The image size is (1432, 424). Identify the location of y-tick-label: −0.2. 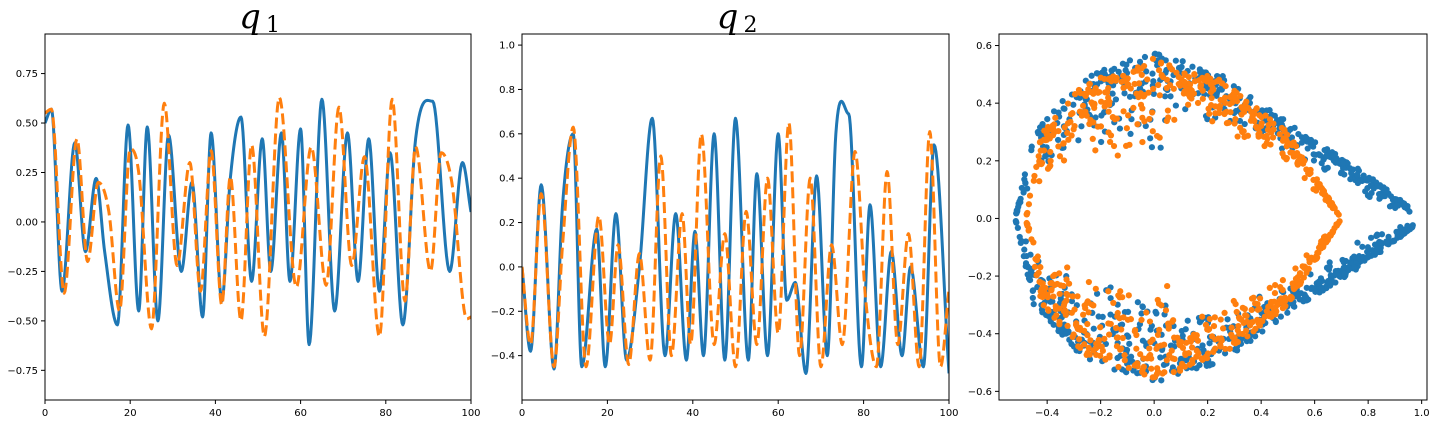
(980, 277).